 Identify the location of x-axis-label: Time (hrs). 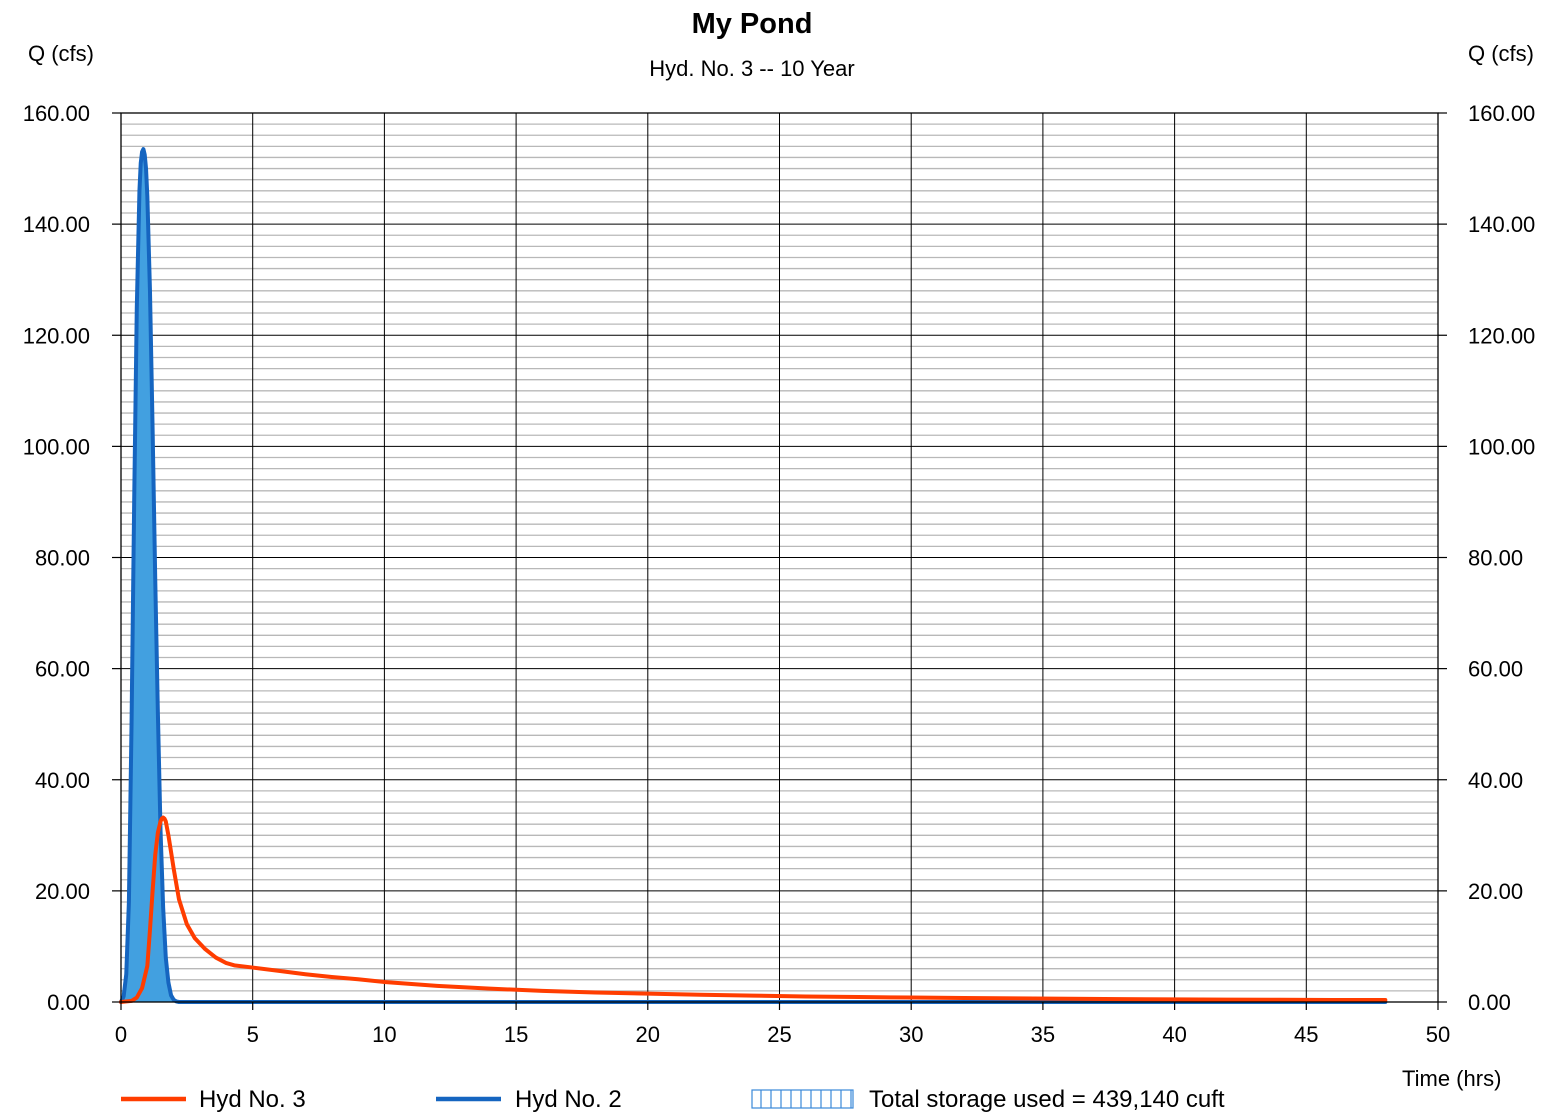
(1451, 1078).